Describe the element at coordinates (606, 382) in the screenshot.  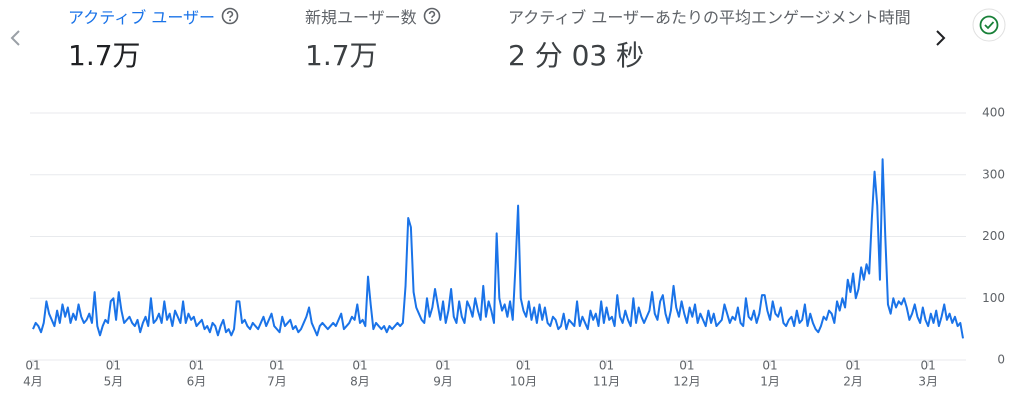
I see `x-tick-month: 11月` at that location.